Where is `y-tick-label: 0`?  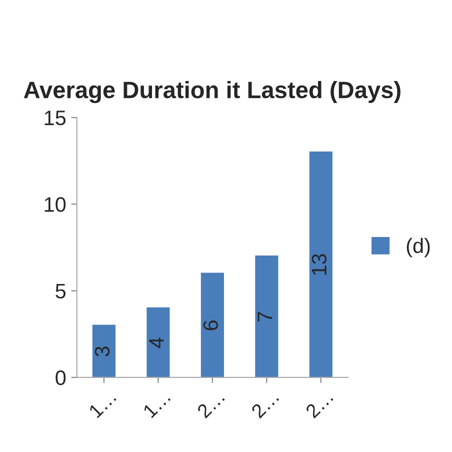
y-tick-label: 0 is located at coordinates (61, 378).